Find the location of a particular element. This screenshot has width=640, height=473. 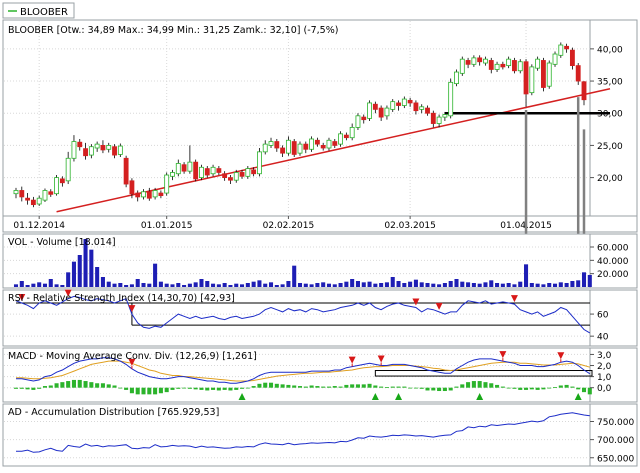

macd-y-ticks: 0,01,02,03,0 is located at coordinates (601, 372).